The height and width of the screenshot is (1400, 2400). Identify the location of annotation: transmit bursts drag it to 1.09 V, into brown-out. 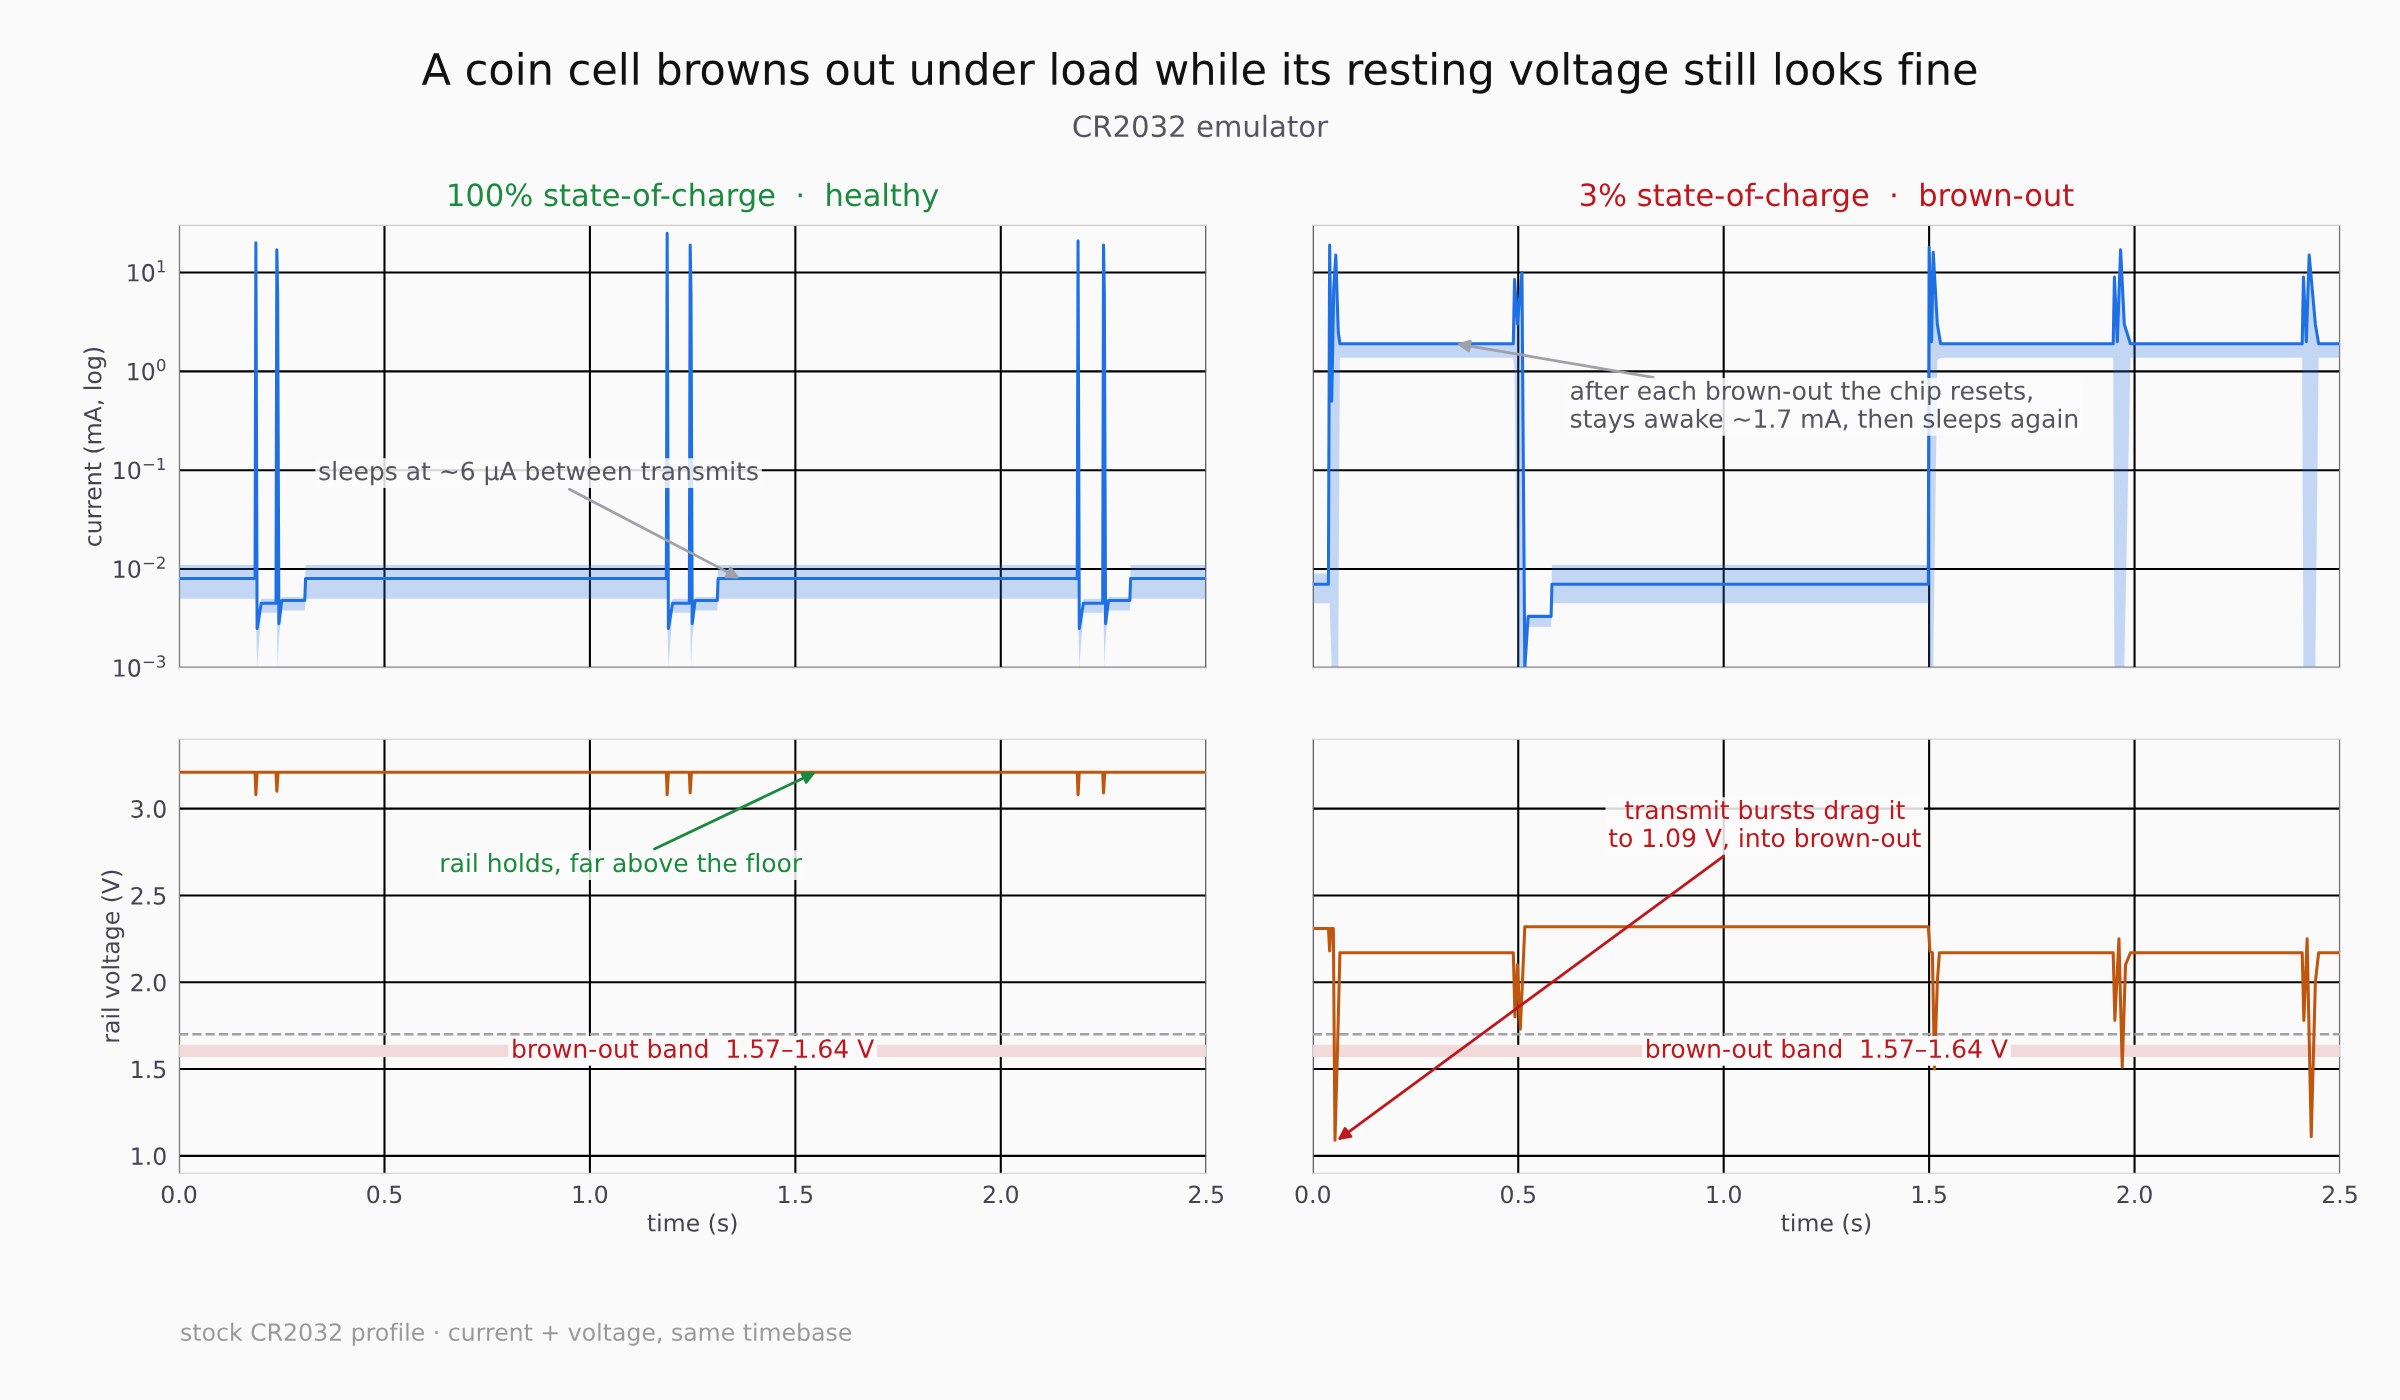
(1764, 824).